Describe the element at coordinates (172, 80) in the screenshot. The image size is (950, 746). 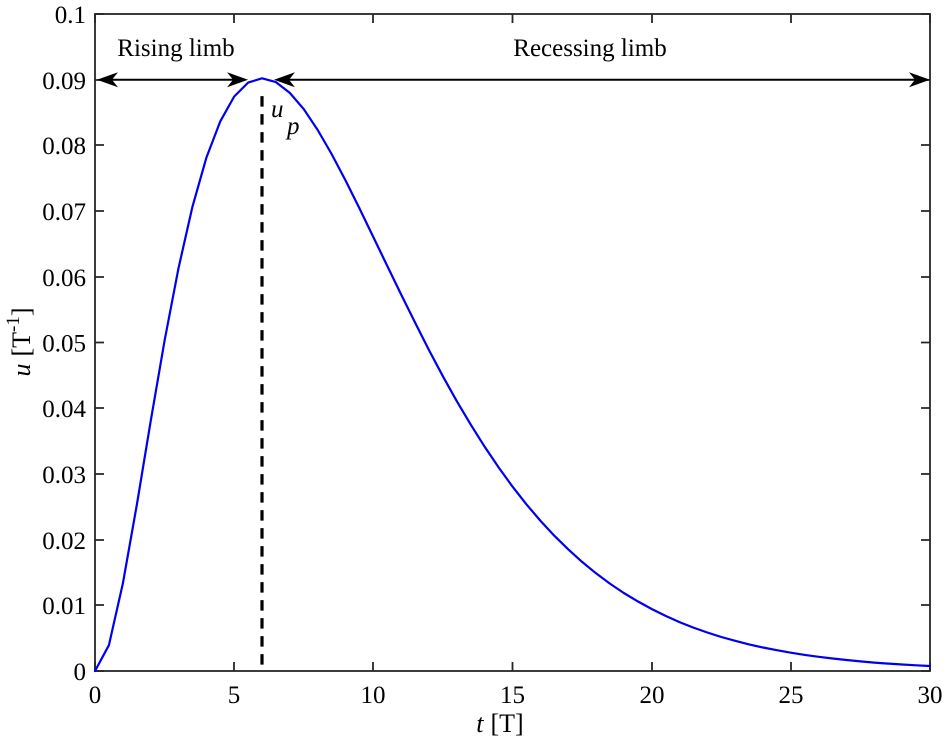
I see `rising-limb-arrow` at that location.